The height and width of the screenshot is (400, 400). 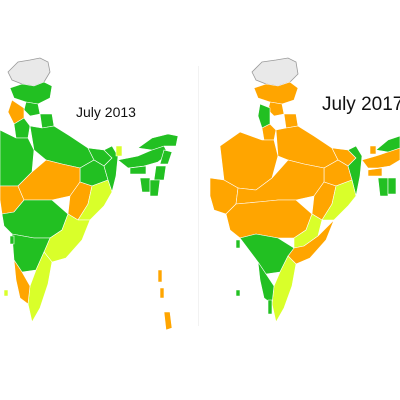 I want to click on state-punjab, so click(x=264, y=116).